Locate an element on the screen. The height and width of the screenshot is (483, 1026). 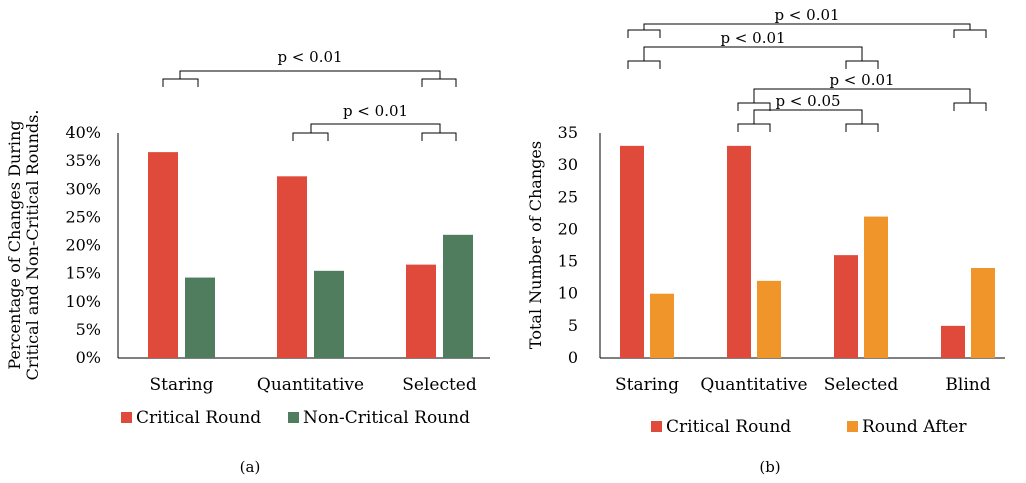
y-tick-label: 35% is located at coordinates (83, 160).